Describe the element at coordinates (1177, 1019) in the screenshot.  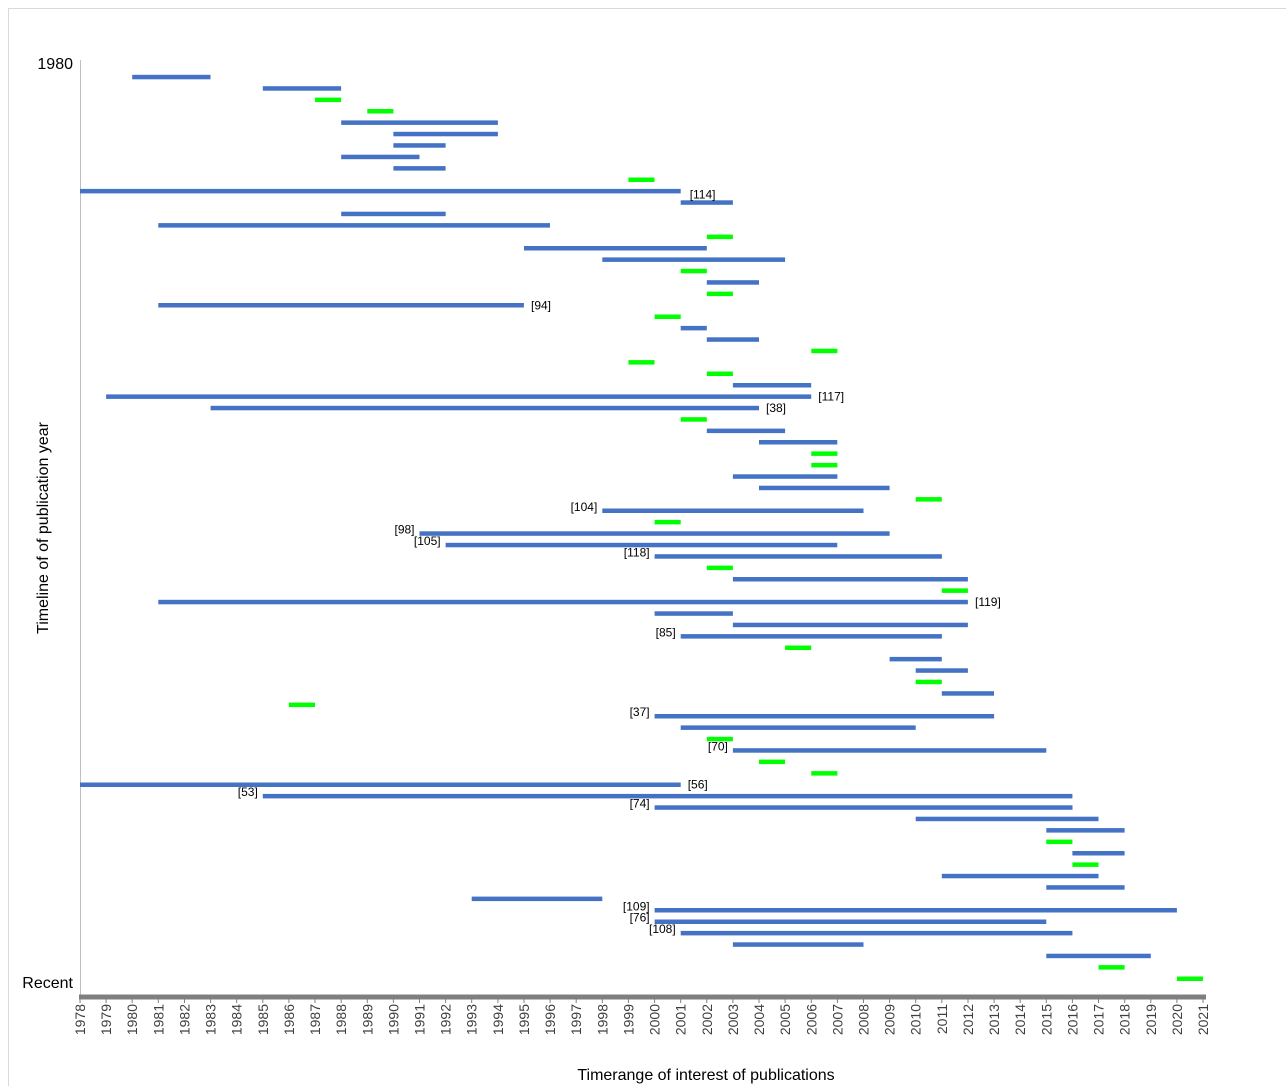
I see `x-tick-label: 2020` at that location.